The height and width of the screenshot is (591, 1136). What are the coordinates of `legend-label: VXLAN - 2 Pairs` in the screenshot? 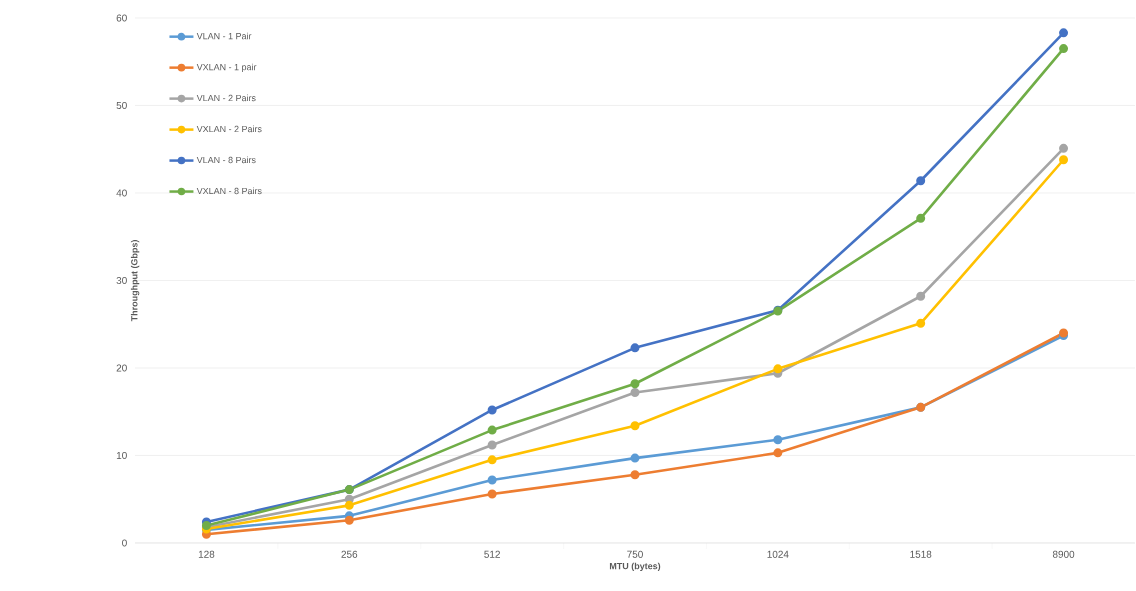 It's located at (229, 129).